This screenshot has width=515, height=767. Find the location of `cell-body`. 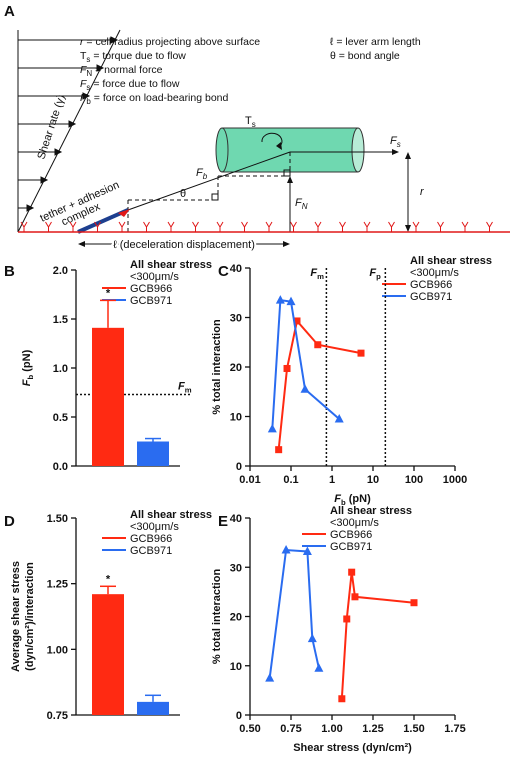

cell-body is located at coordinates (290, 150).